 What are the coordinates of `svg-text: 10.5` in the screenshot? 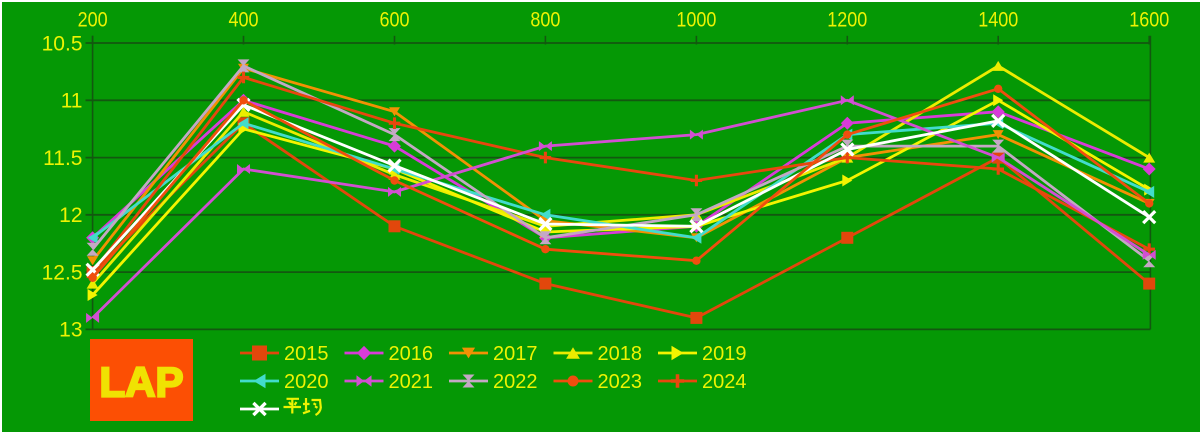 It's located at (62, 43).